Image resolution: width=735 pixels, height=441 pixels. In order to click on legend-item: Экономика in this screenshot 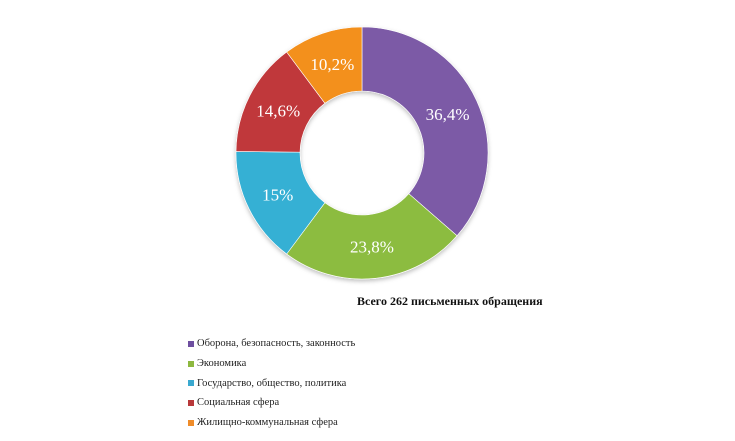, I will do `click(271, 364)`.